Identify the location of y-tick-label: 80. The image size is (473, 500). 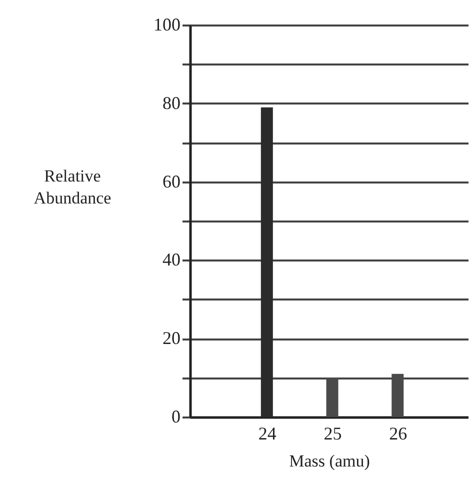
(171, 102).